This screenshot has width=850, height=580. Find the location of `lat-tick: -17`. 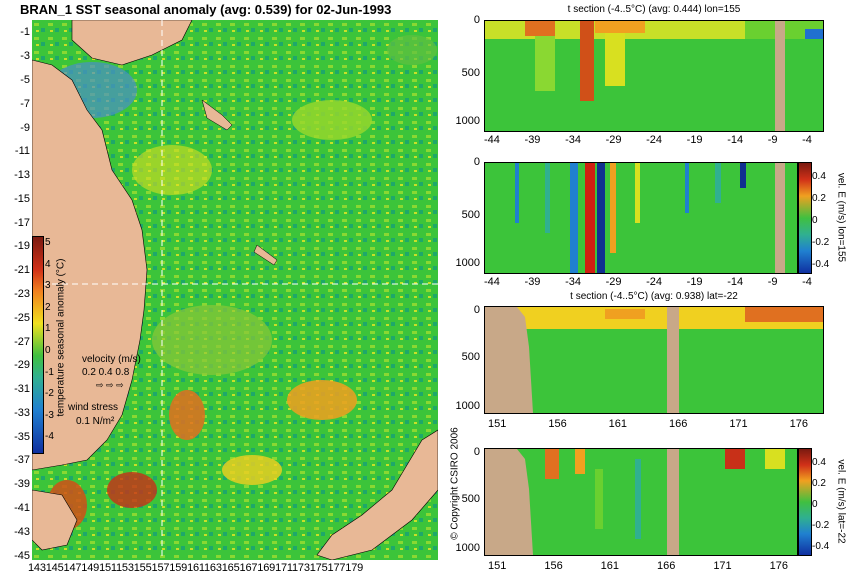

lat-tick: -17 is located at coordinates (22, 223).